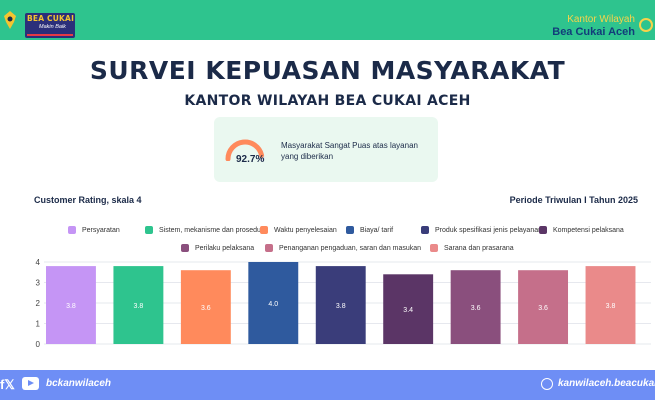 The image size is (655, 400). I want to click on satisfaction-gauge-icon, so click(245, 150).